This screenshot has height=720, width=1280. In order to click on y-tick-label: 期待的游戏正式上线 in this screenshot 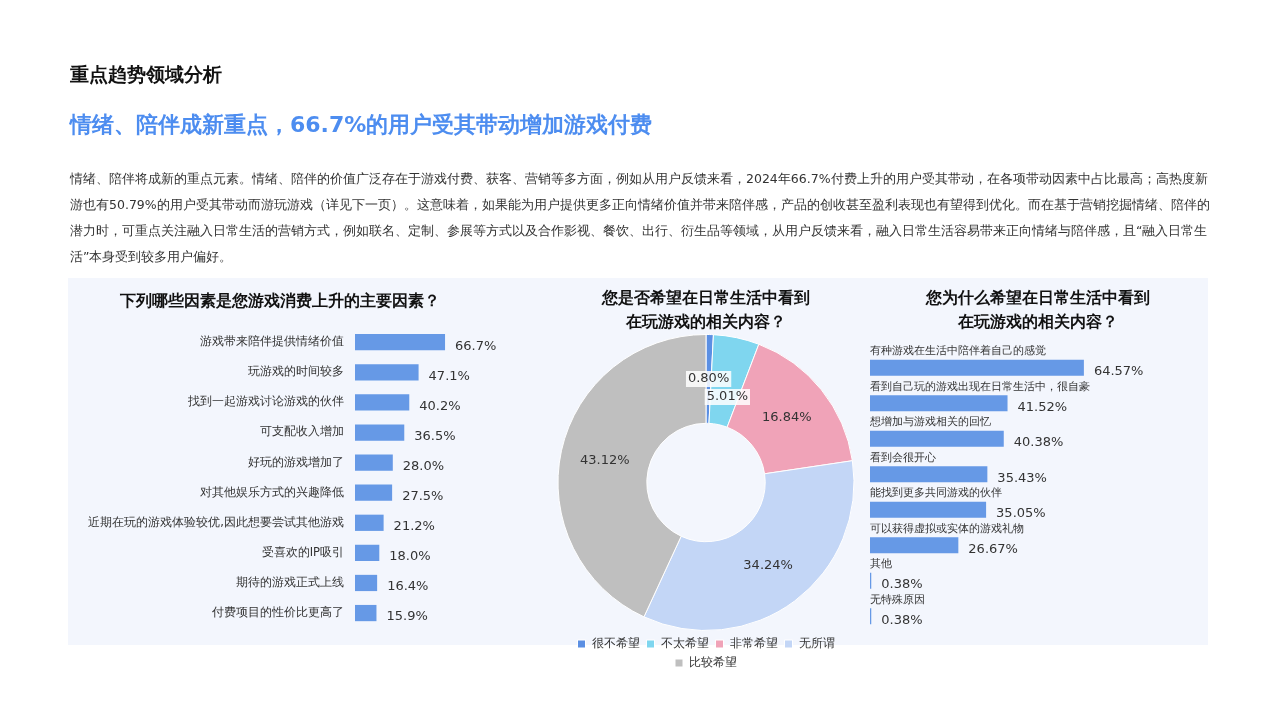, I will do `click(290, 581)`.